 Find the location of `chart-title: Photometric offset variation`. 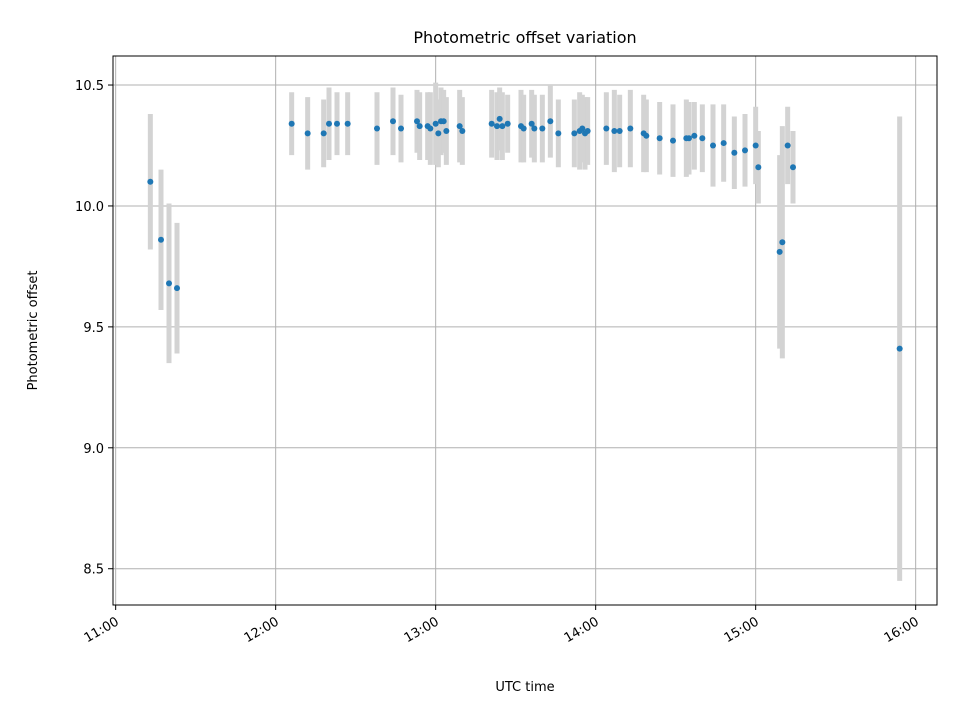

chart-title: Photometric offset variation is located at coordinates (524, 37).